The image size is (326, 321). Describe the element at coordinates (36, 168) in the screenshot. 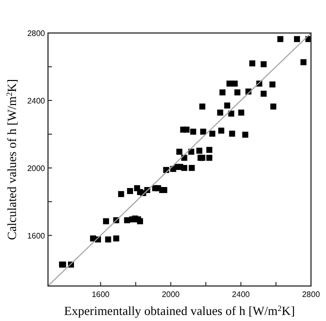

I see `y-tick-label: 2000` at that location.